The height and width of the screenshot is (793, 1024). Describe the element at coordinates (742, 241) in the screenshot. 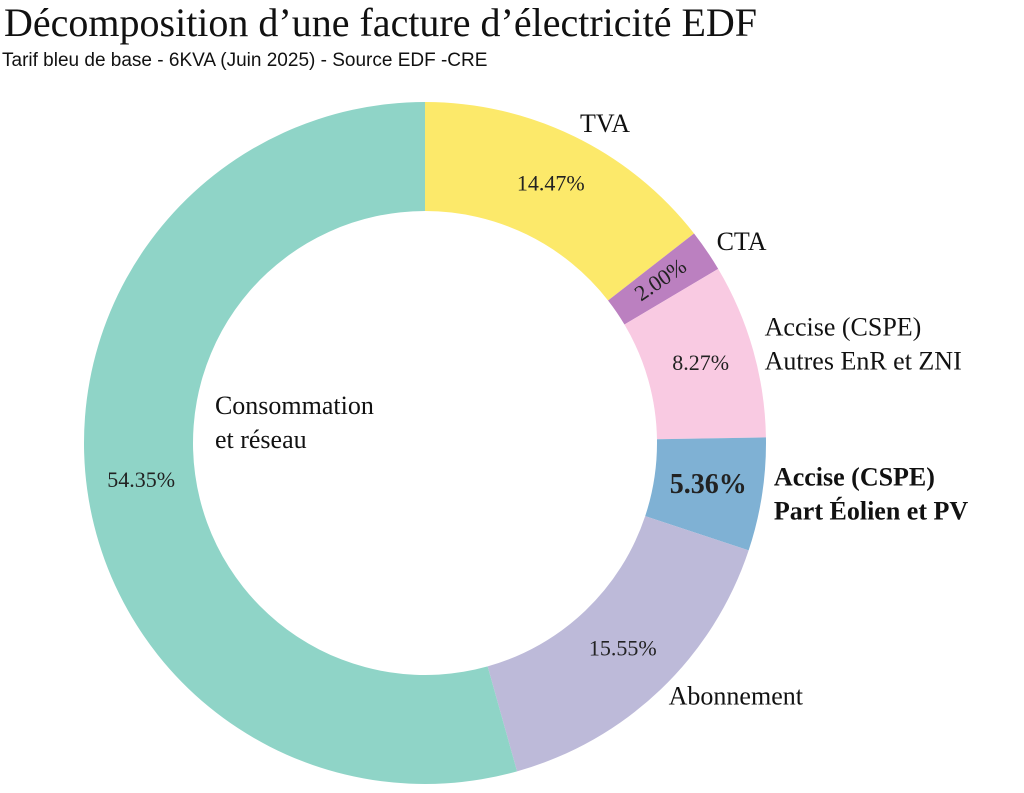

I see `category-label: CTA` at that location.